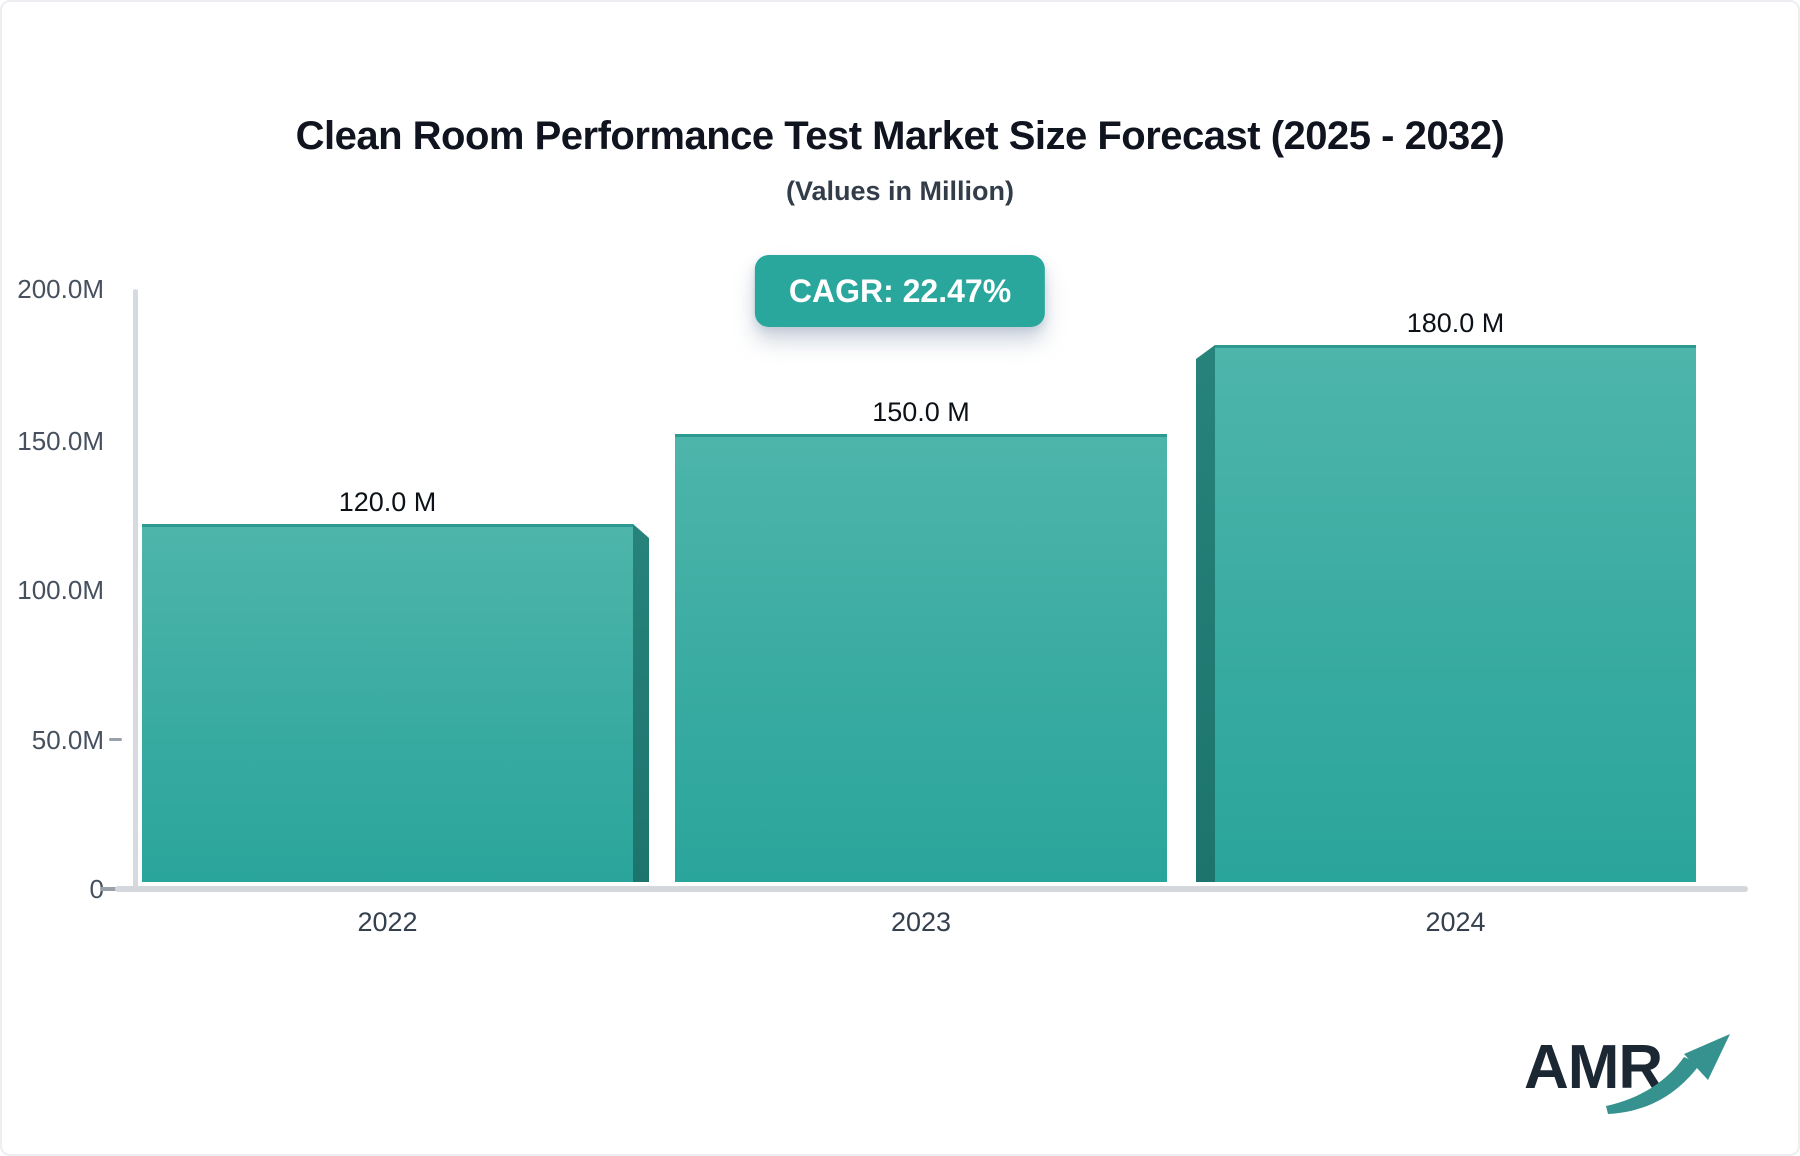  I want to click on bar-2024-value-label: 180.0 M, so click(1455, 323).